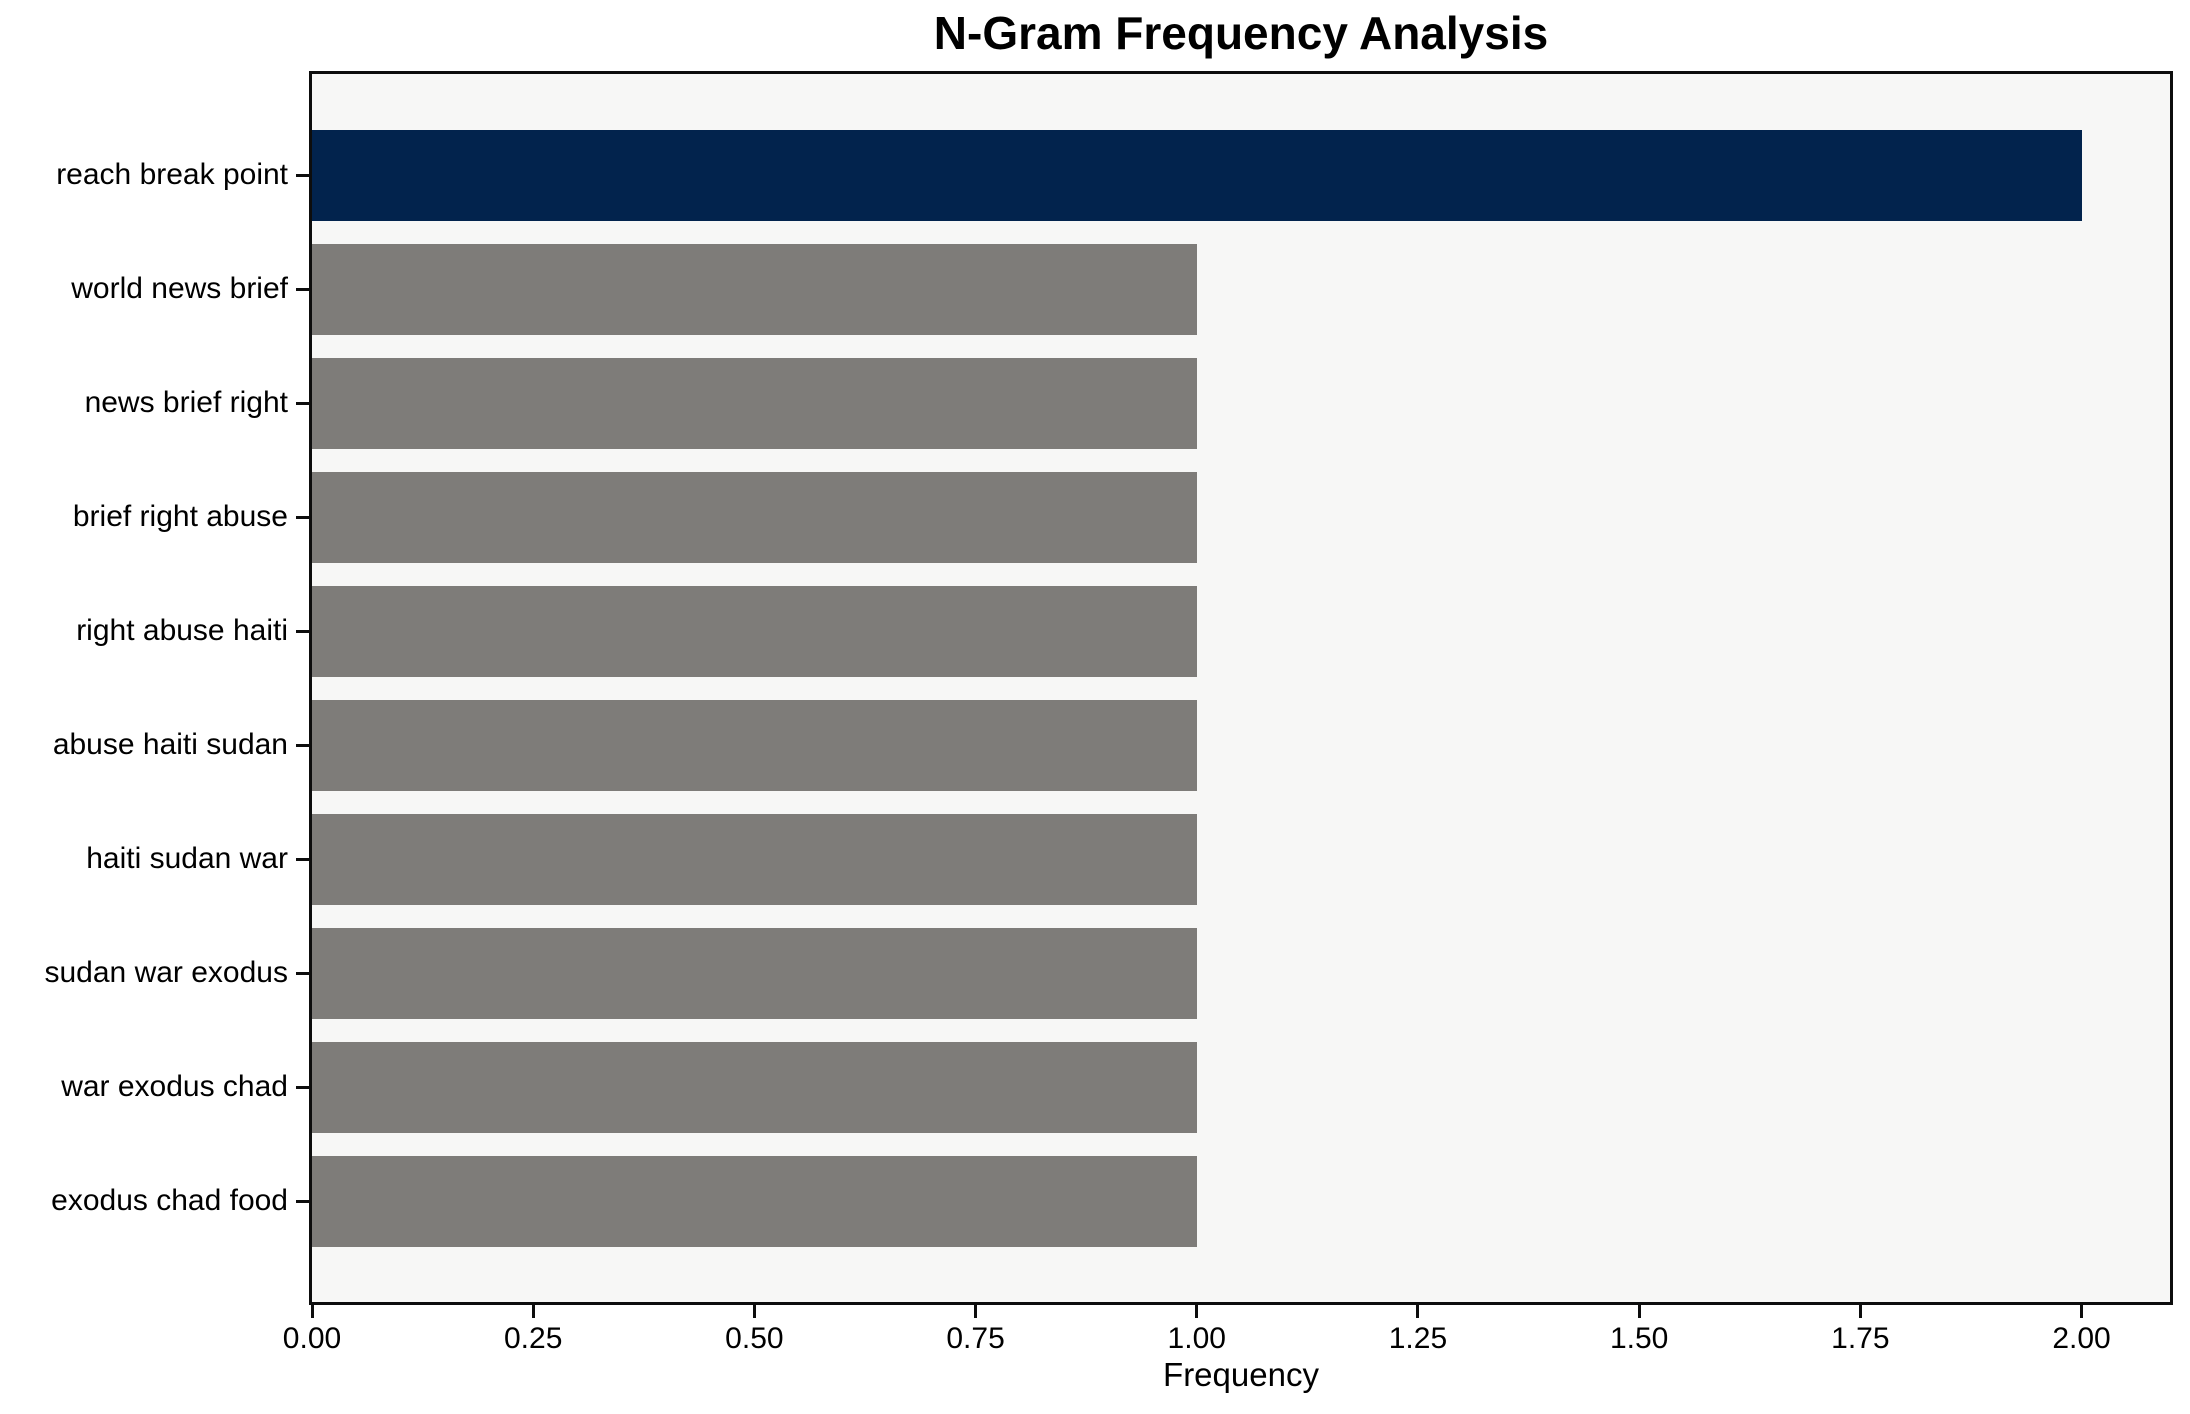 This screenshot has height=1414, width=2190. Describe the element at coordinates (754, 517) in the screenshot. I see `bar-brief-right-abuse` at that location.